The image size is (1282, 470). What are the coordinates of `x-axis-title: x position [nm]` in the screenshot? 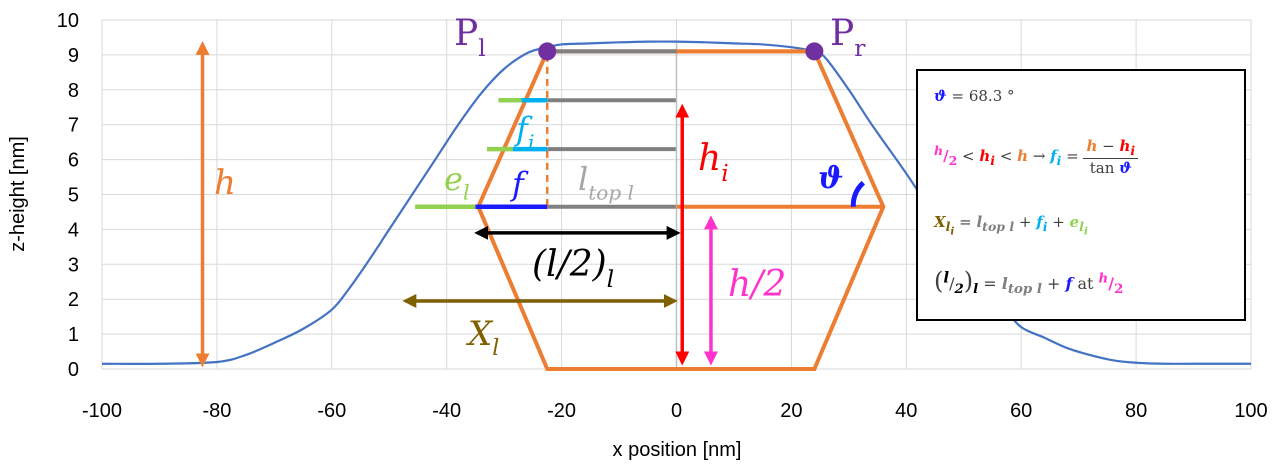 It's located at (677, 450).